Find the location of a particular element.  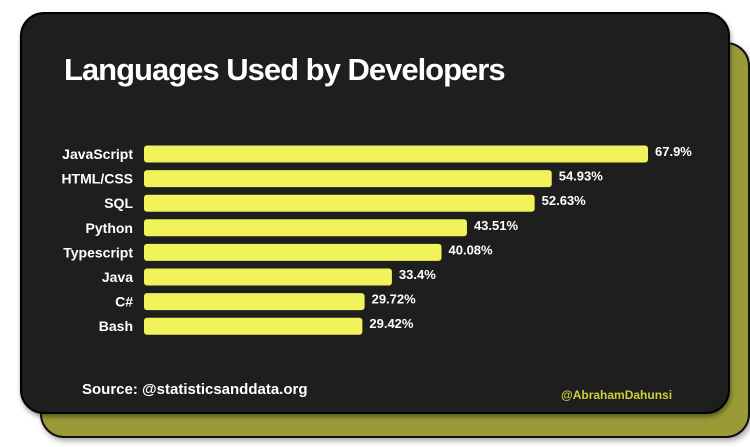

data-label: 43.51% is located at coordinates (496, 225).